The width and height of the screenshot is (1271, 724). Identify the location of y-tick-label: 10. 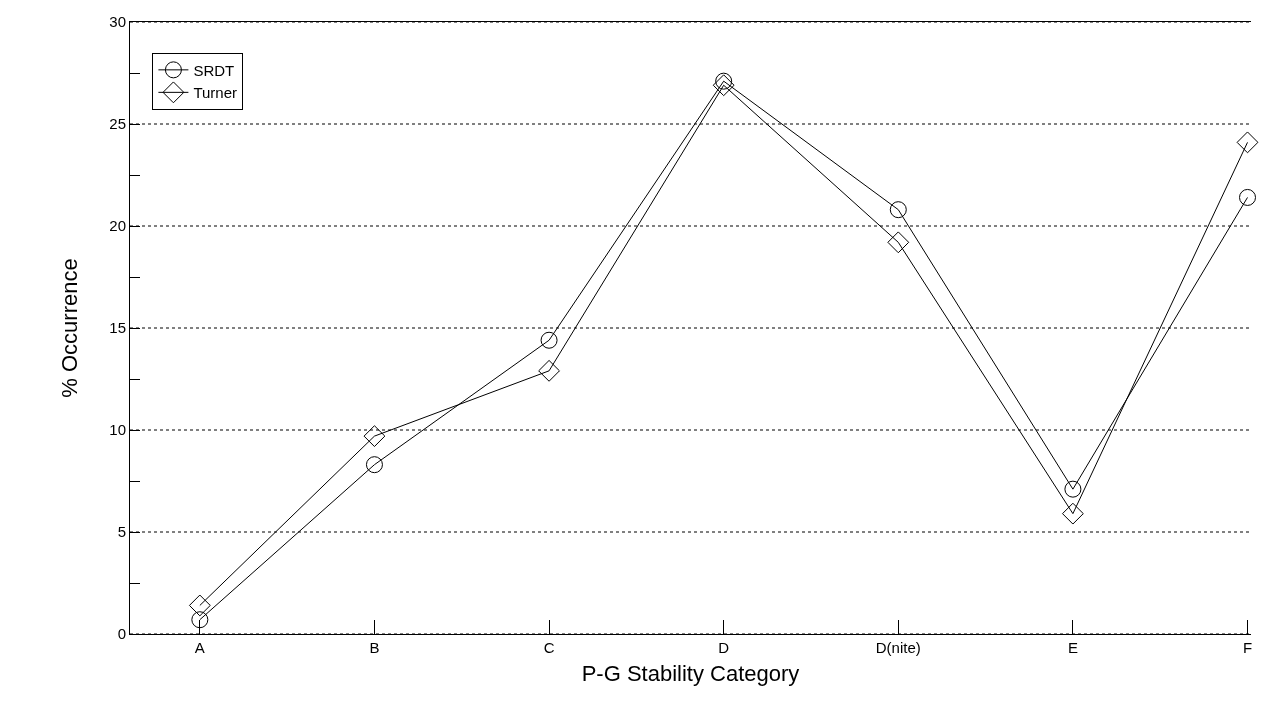
(117, 430).